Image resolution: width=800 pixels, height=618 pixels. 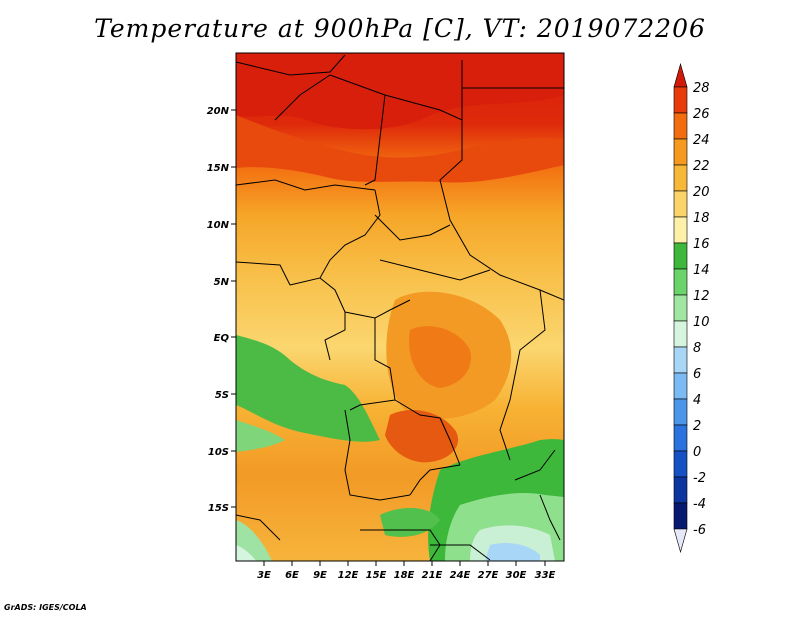 What do you see at coordinates (516, 575) in the screenshot?
I see `lon-tick-label: 30E` at bounding box center [516, 575].